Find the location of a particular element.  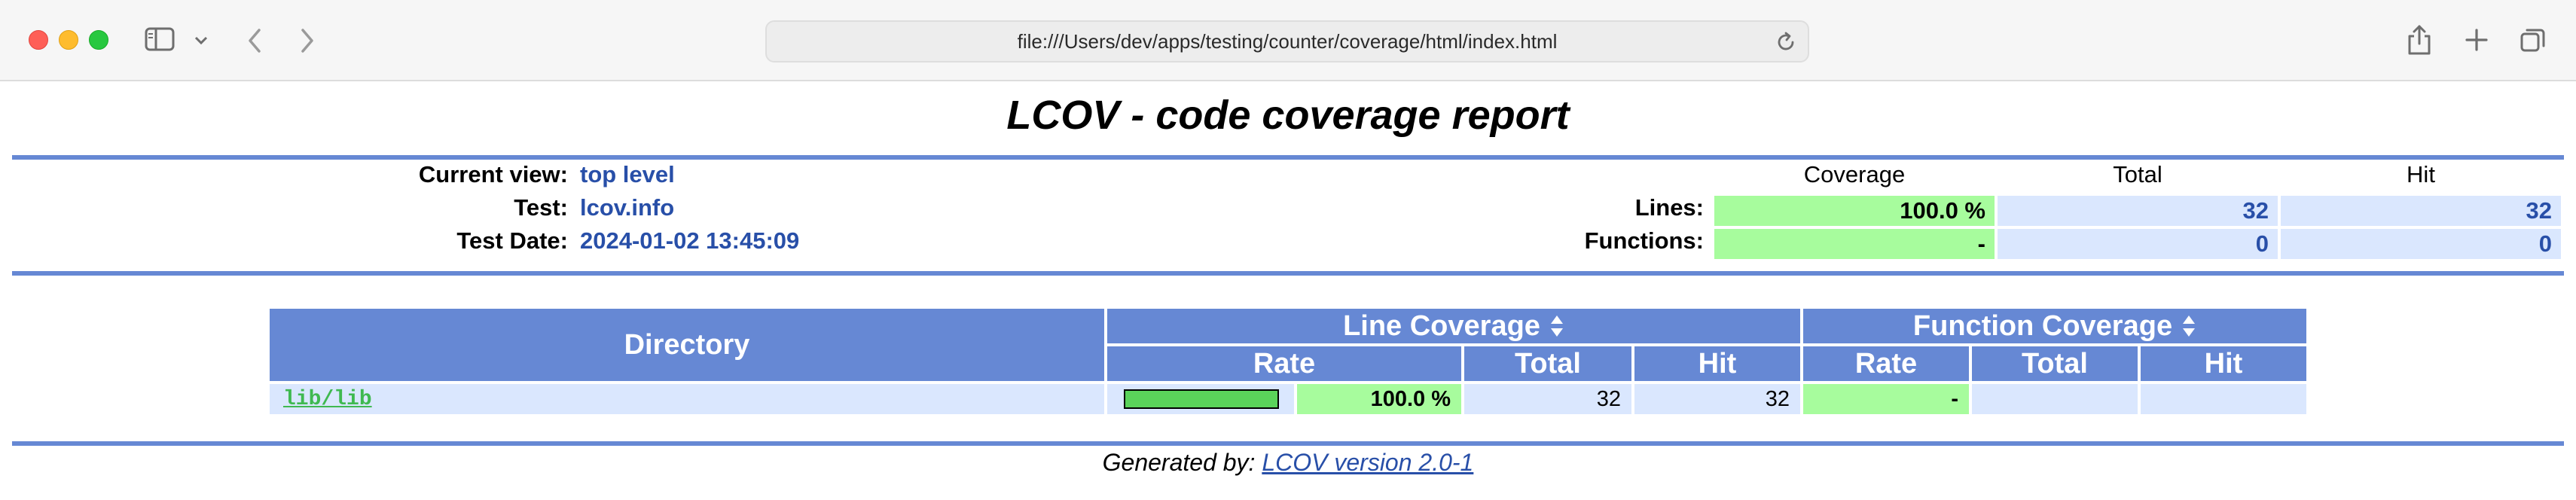

function-rate-cell: - is located at coordinates (1886, 399).